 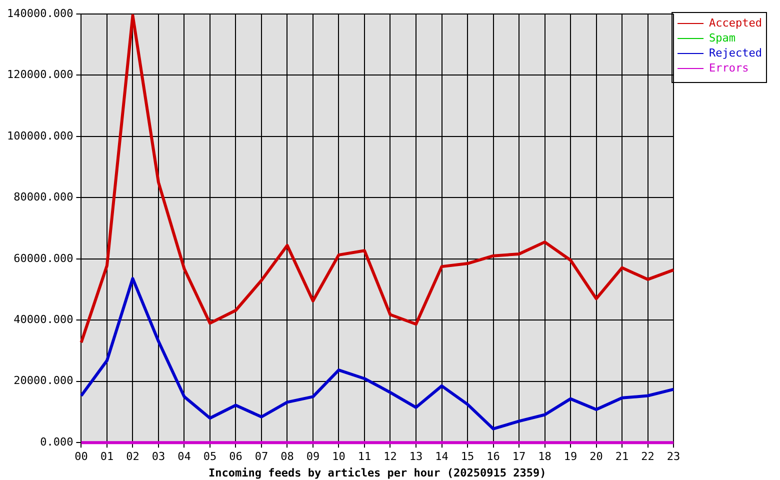 What do you see at coordinates (261, 457) in the screenshot?
I see `x-tick-label: 07` at bounding box center [261, 457].